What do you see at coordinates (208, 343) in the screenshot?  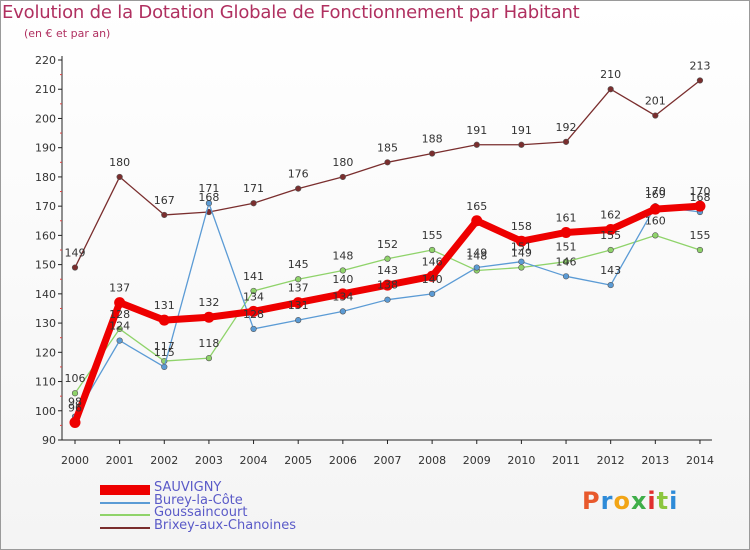 I see `data-label: 118` at bounding box center [208, 343].